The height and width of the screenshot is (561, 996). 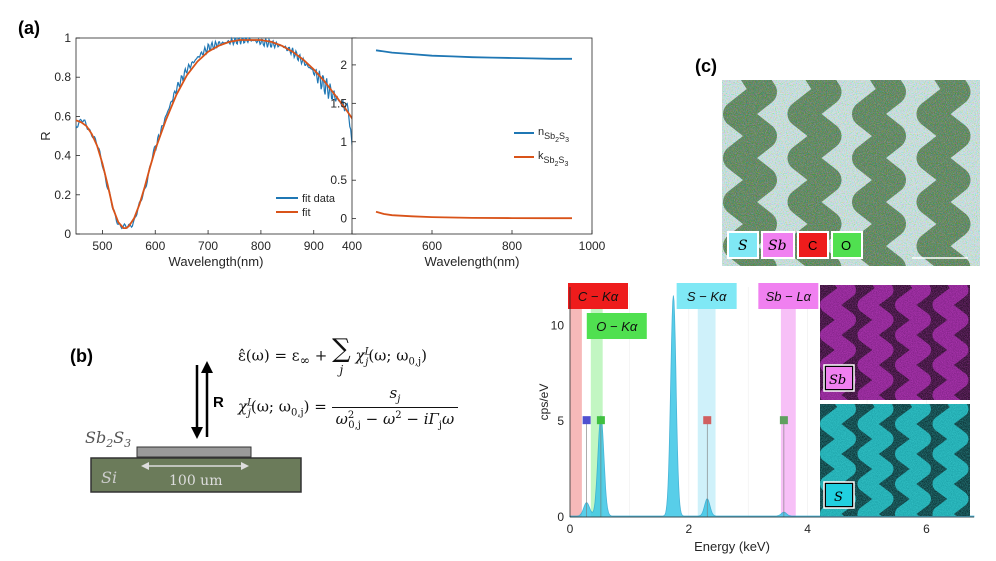 I want to click on series-line-fit, so click(x=215, y=134).